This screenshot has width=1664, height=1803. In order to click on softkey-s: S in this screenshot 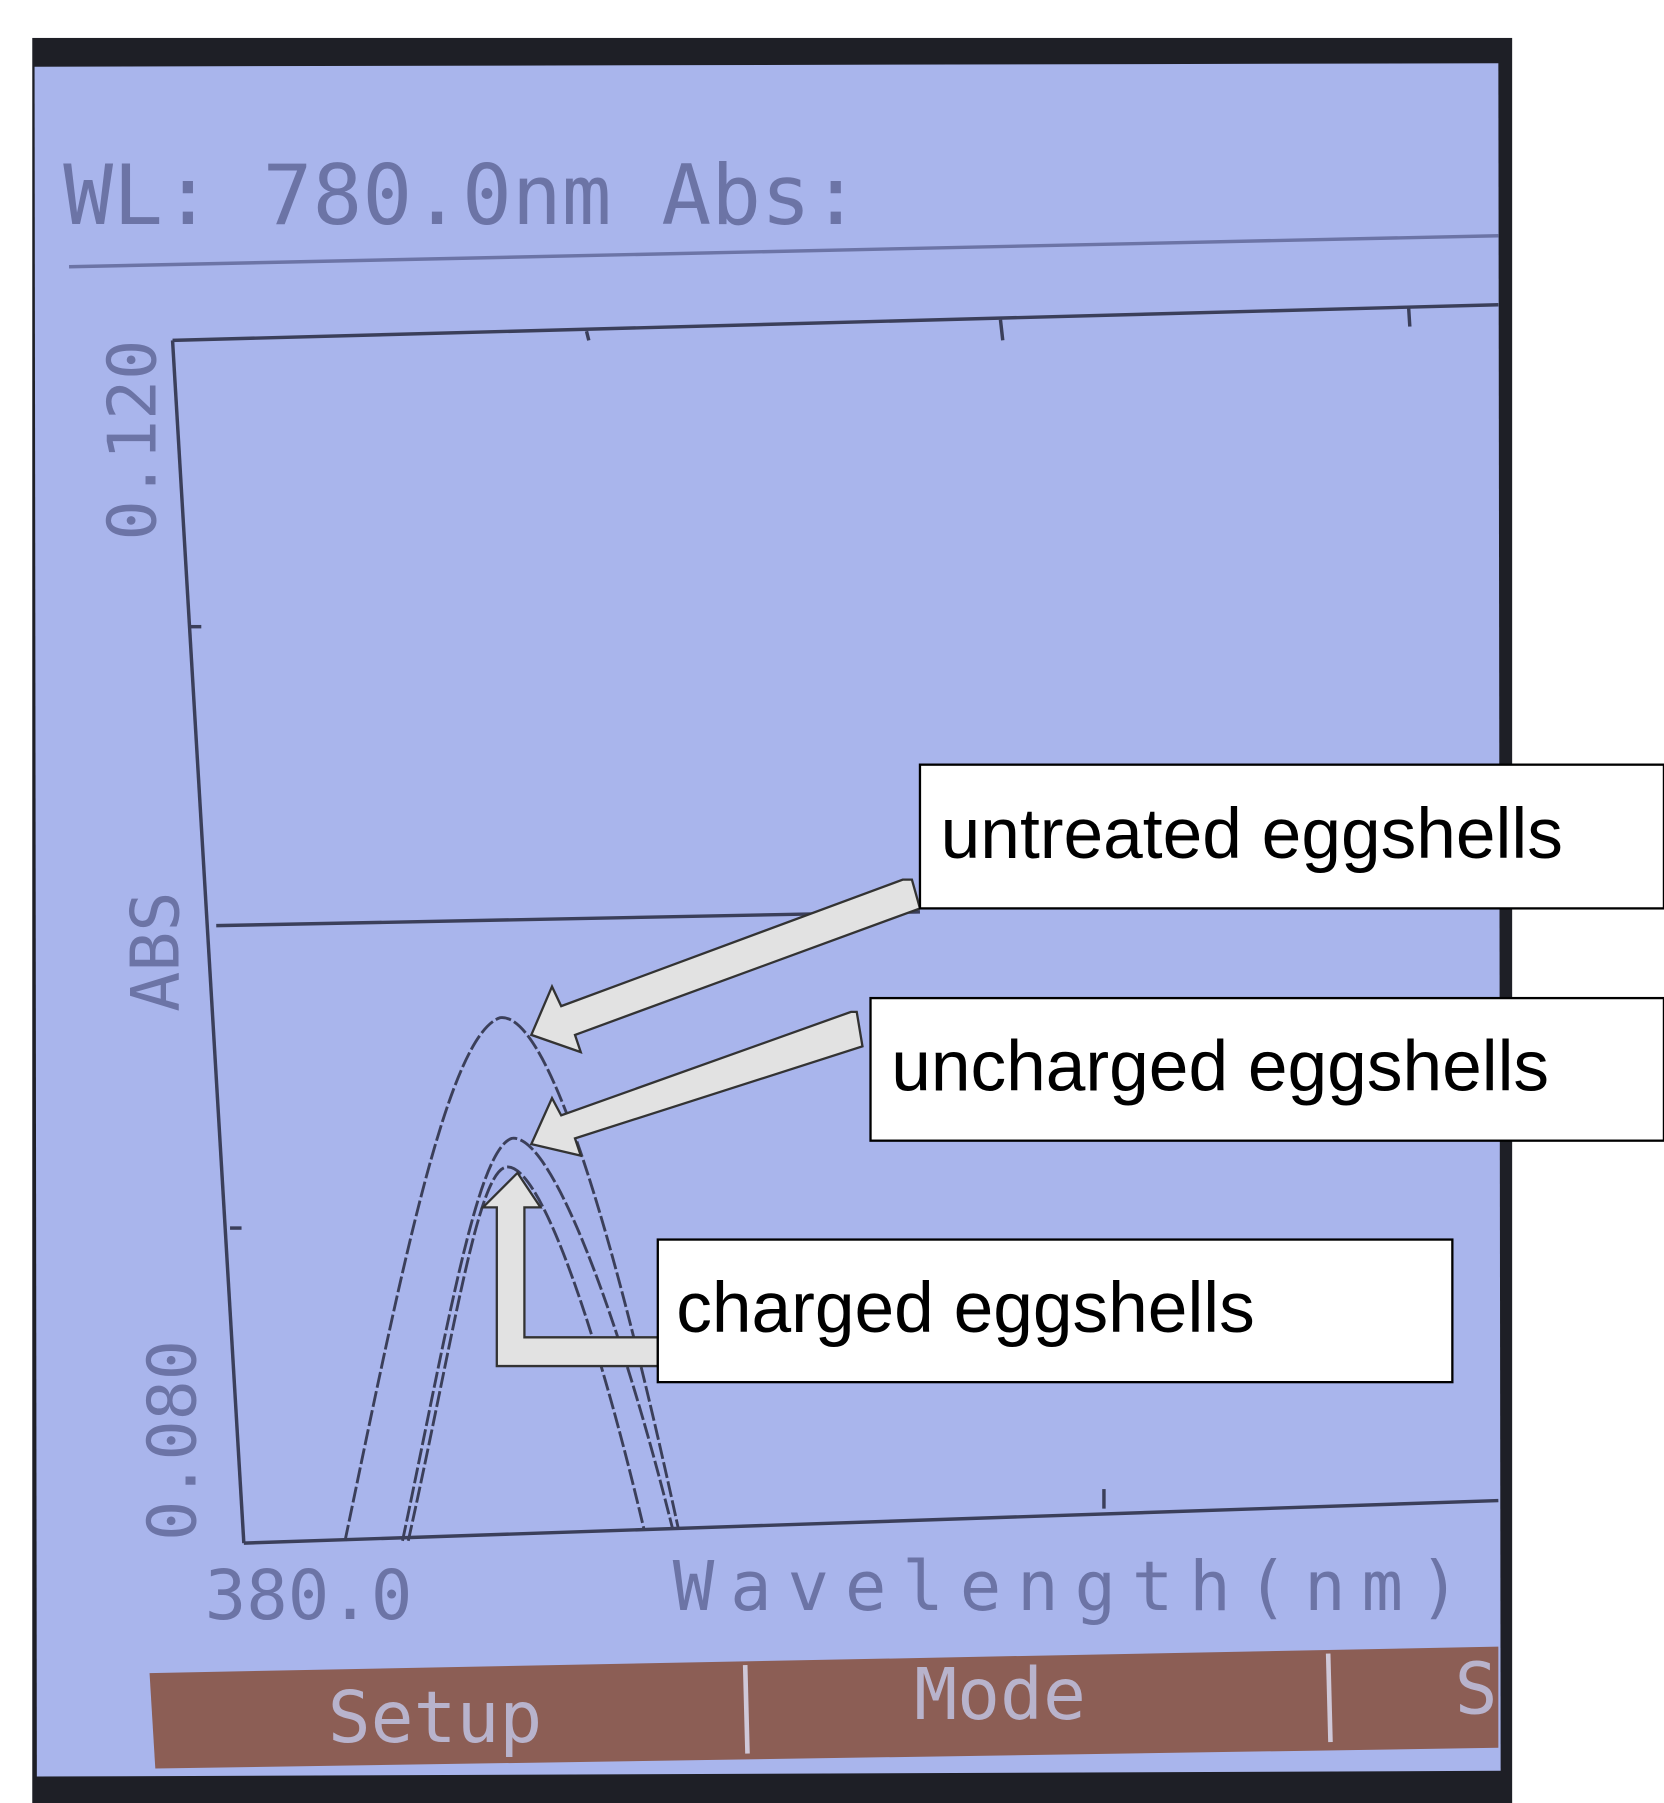, I will do `click(1476, 1688)`.